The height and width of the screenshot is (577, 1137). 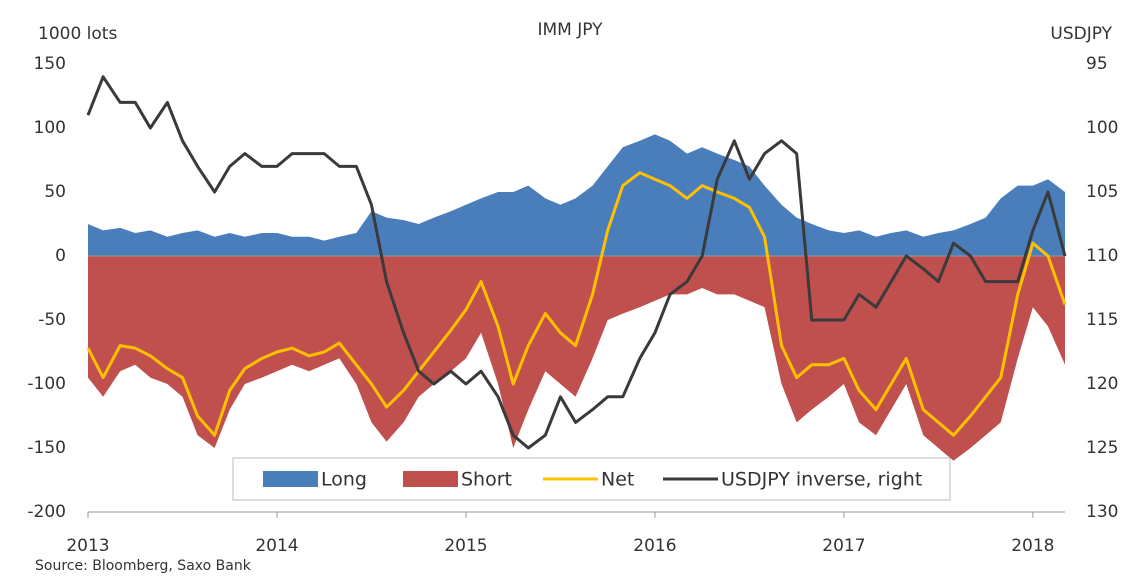 What do you see at coordinates (77, 34) in the screenshot?
I see `y-axis-label: 1000 lots` at bounding box center [77, 34].